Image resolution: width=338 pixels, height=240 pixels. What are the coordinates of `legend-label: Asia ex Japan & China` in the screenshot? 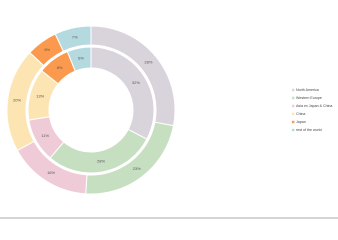 It's located at (314, 106).